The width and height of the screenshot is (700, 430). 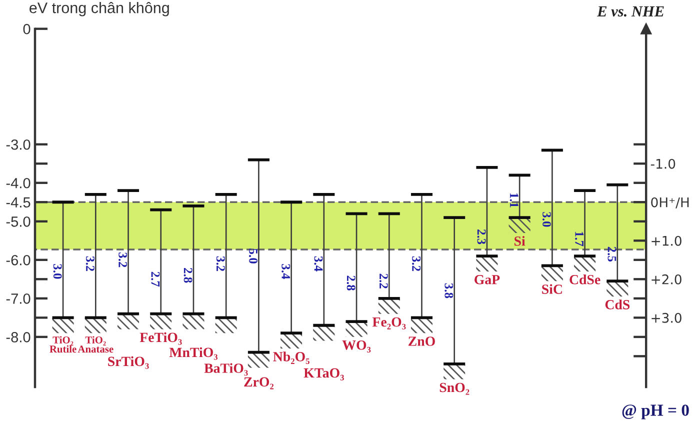 What do you see at coordinates (161, 338) in the screenshot?
I see `x-tick-label: FeTiO₃` at bounding box center [161, 338].